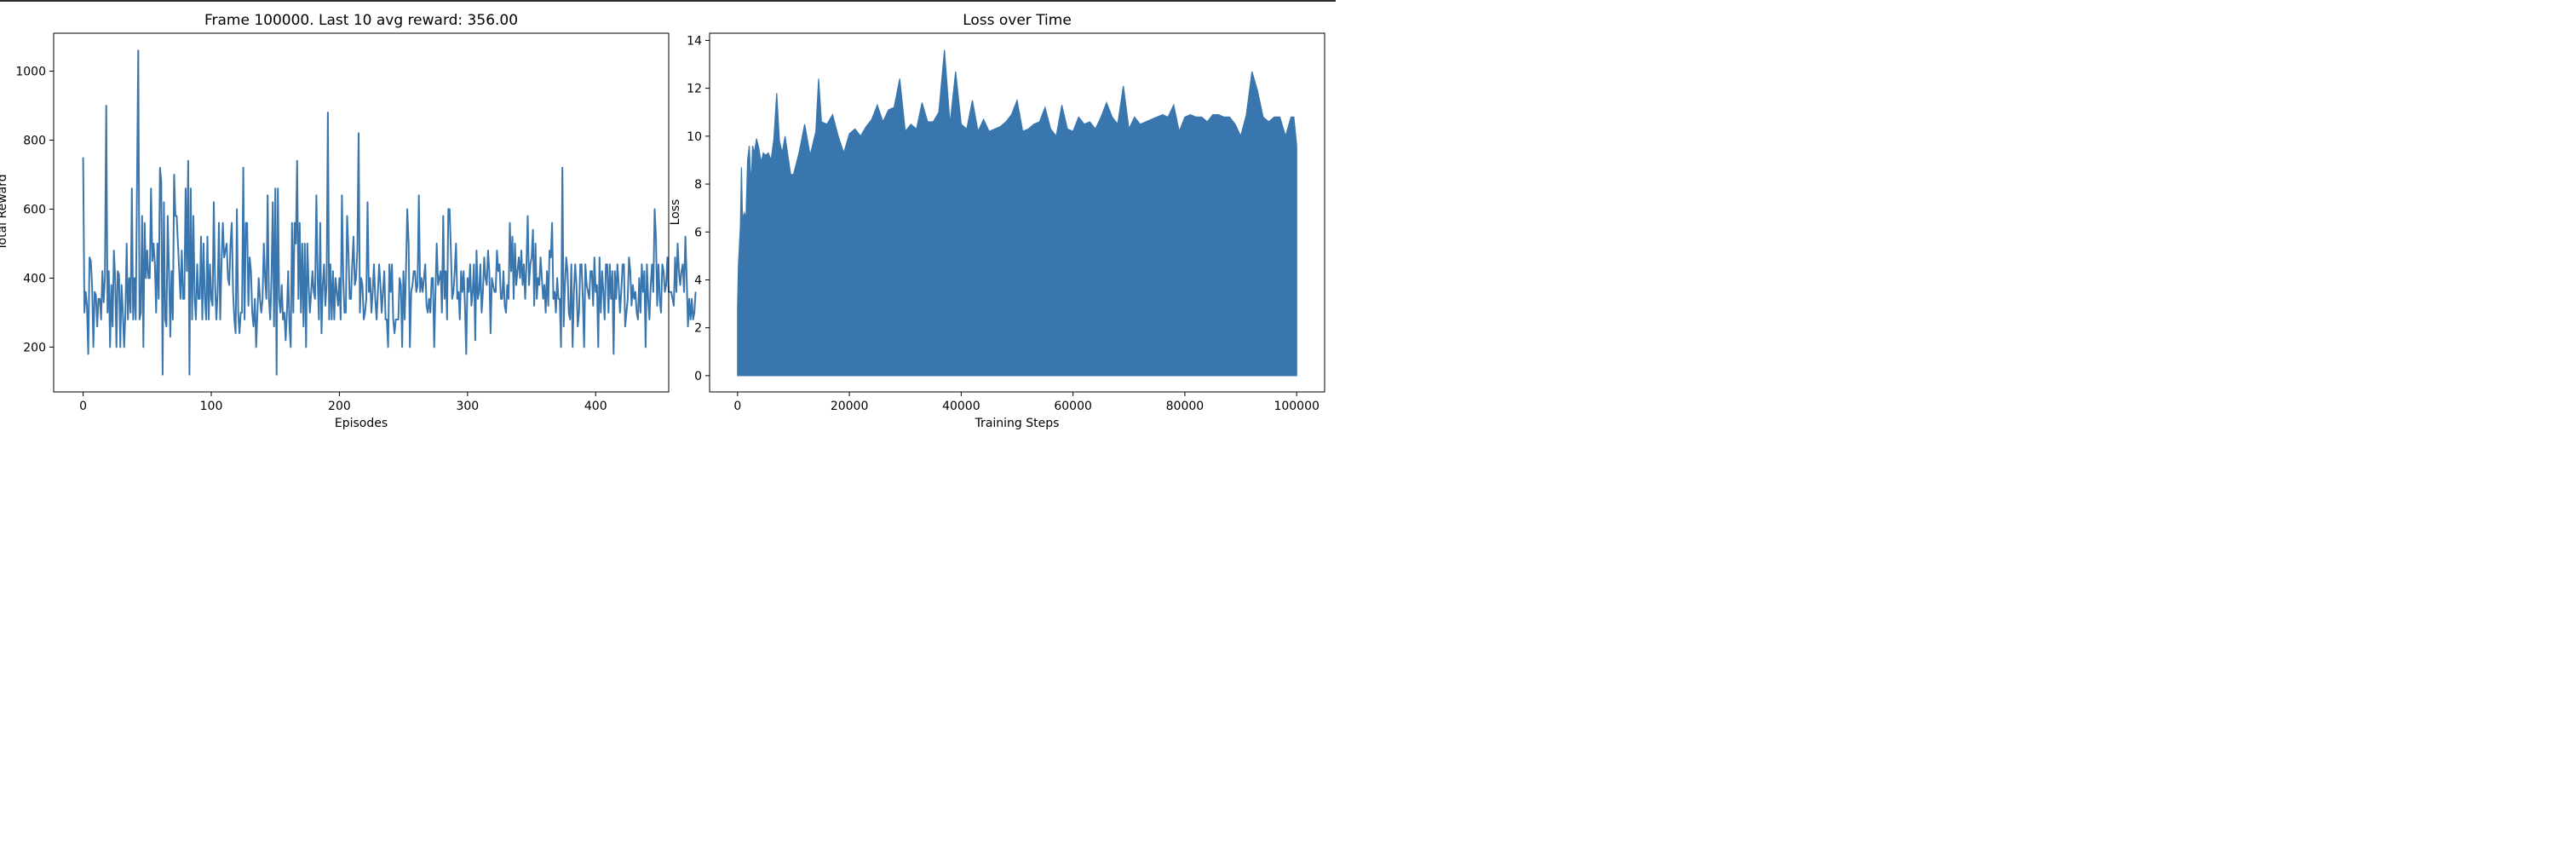  Describe the element at coordinates (1018, 423) in the screenshot. I see `loss-x-axis-label: Training Steps` at that location.